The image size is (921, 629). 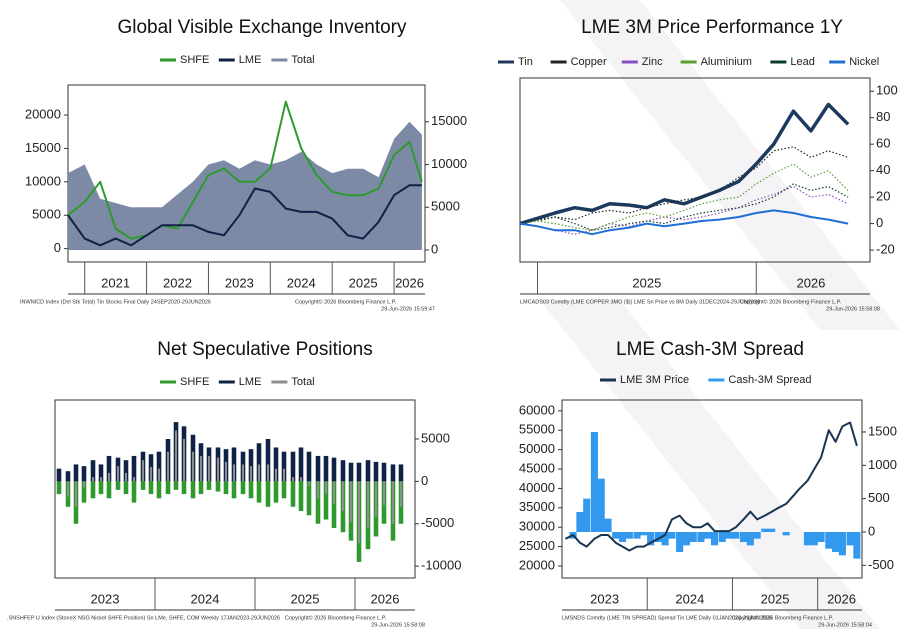 I want to click on chart-title: LME Cash-3M Spread, so click(x=710, y=349).